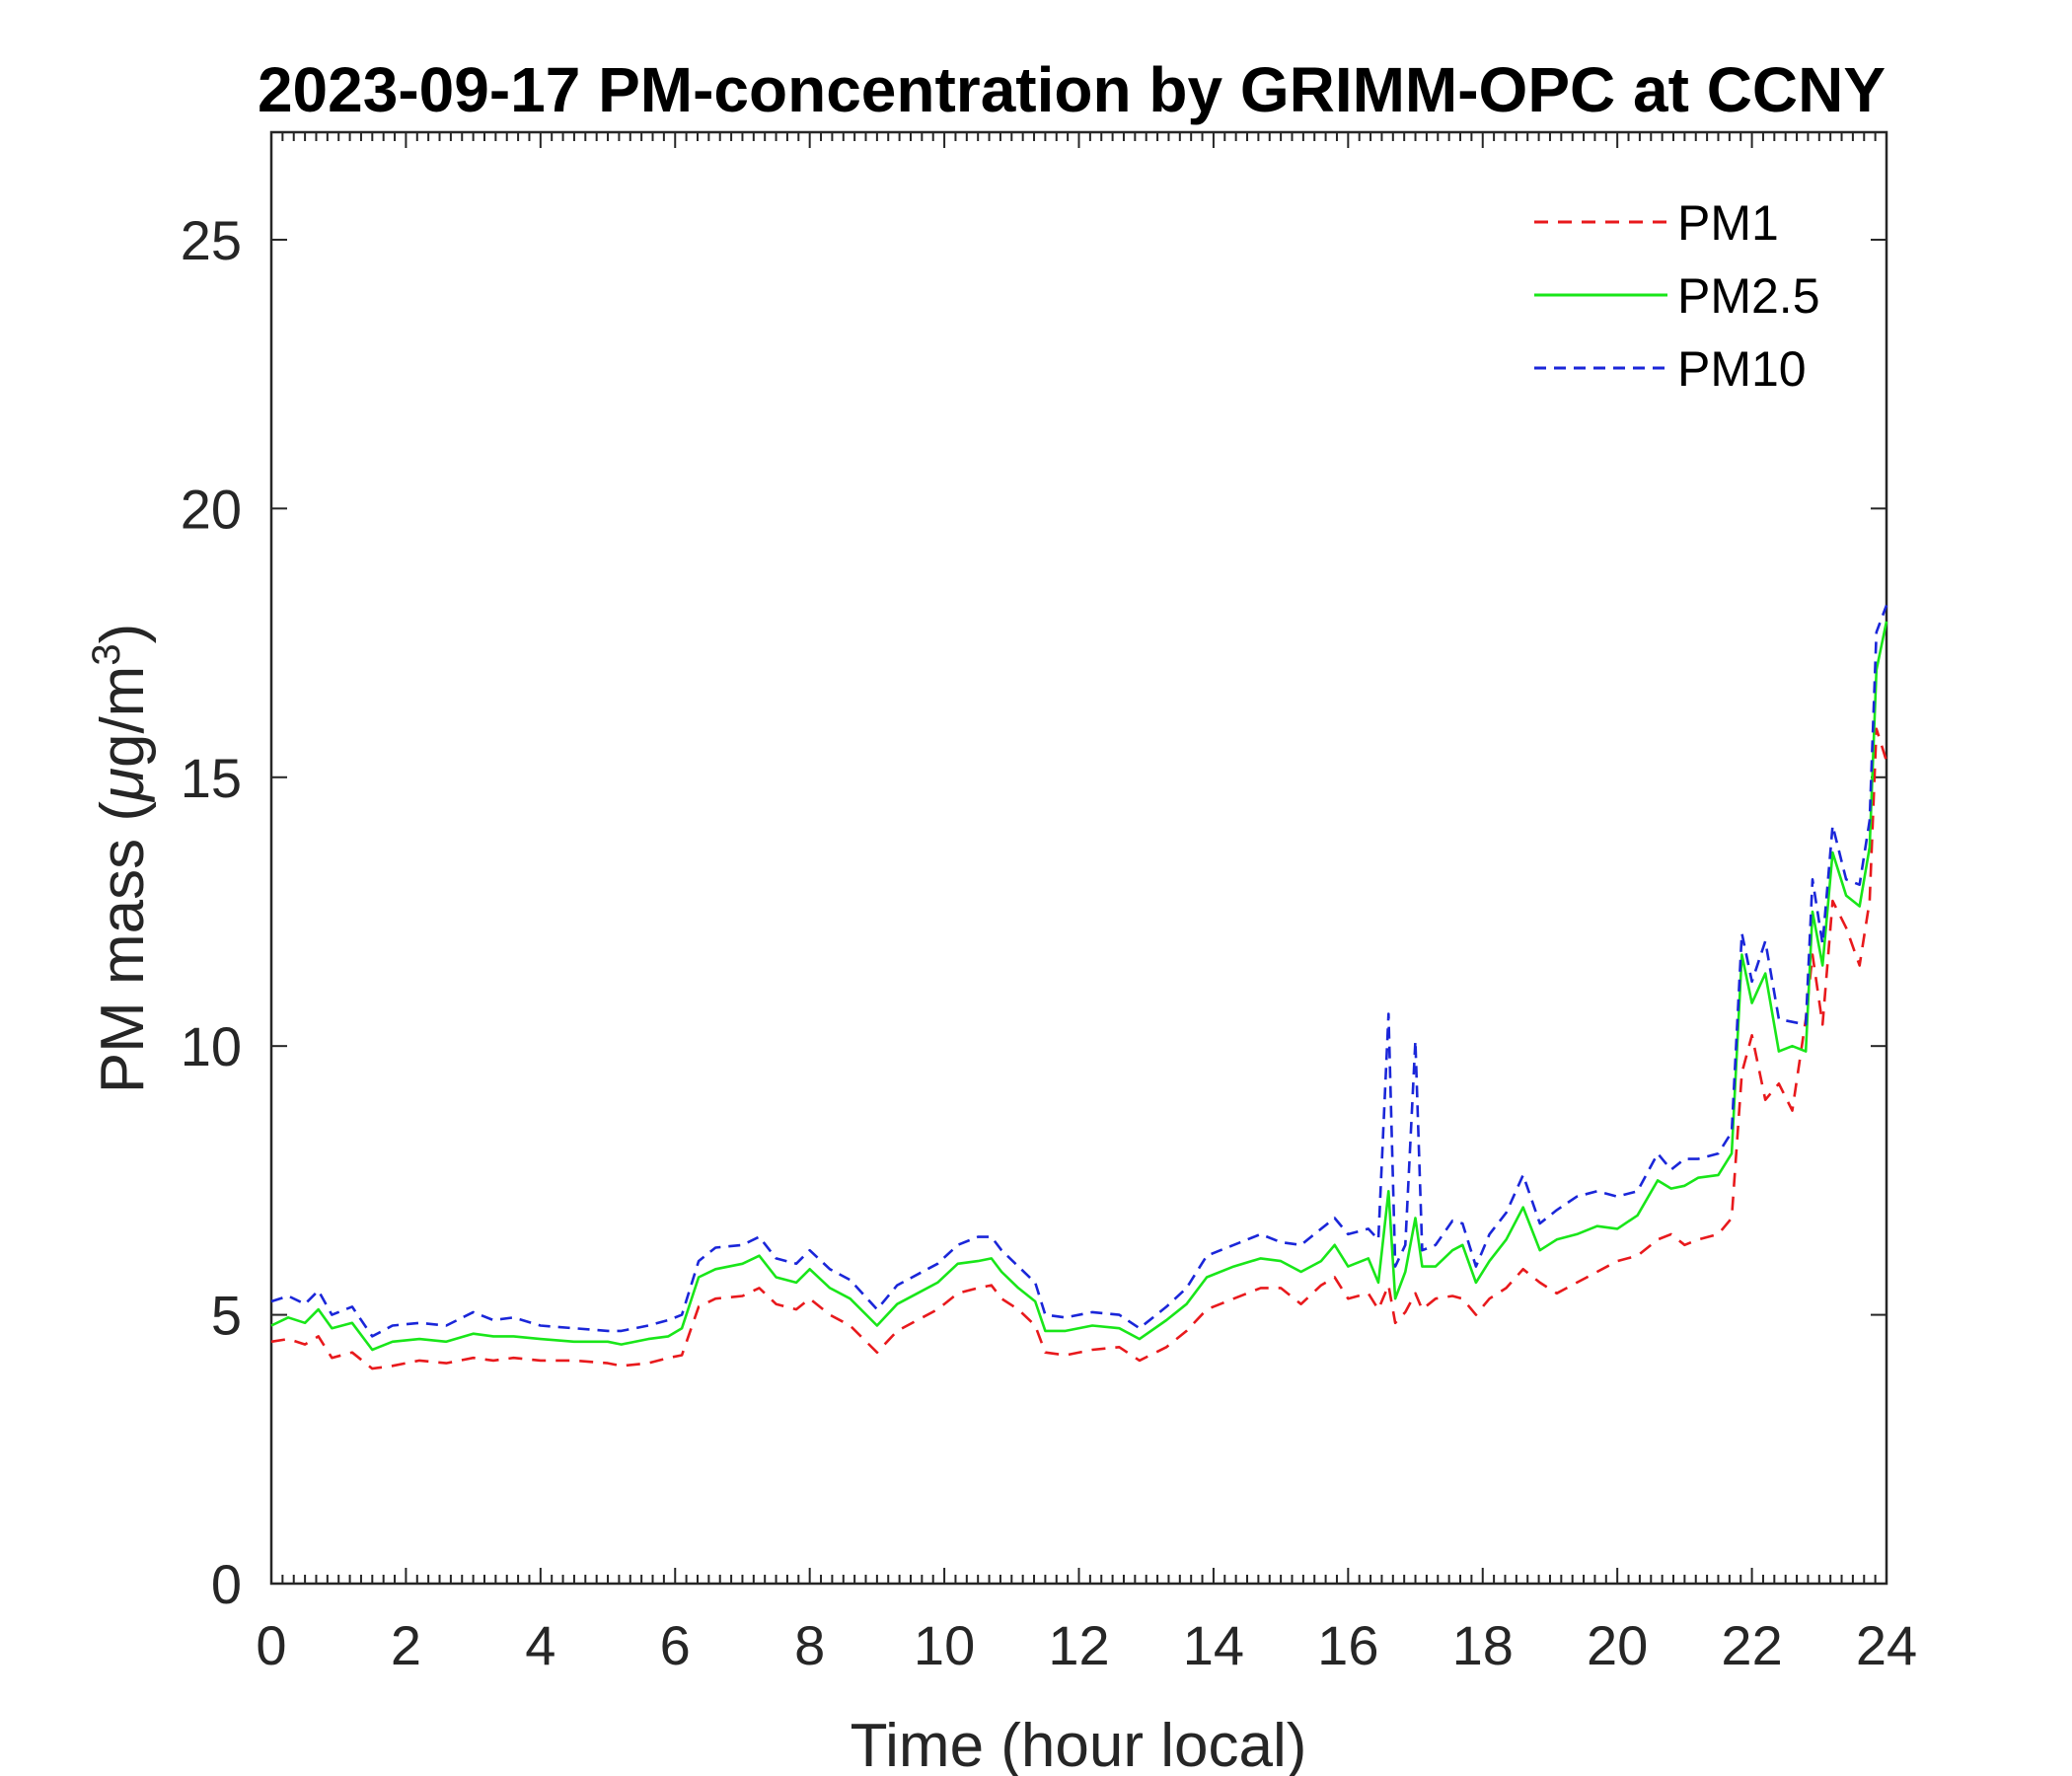 This screenshot has height=1776, width=2072. What do you see at coordinates (123, 948) in the screenshot?
I see `y-axis-title-prefix: PM mass (` at bounding box center [123, 948].